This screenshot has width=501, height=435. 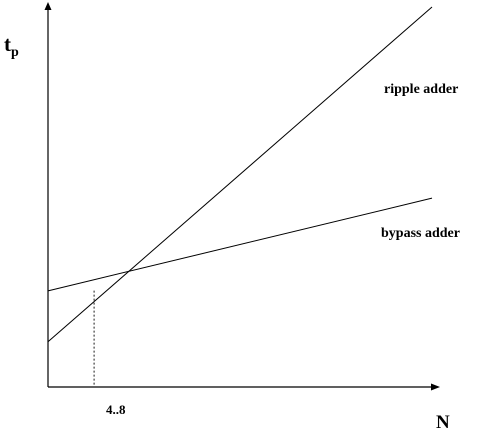 What do you see at coordinates (116, 409) in the screenshot?
I see `crossover-tick-label: 4..8` at bounding box center [116, 409].